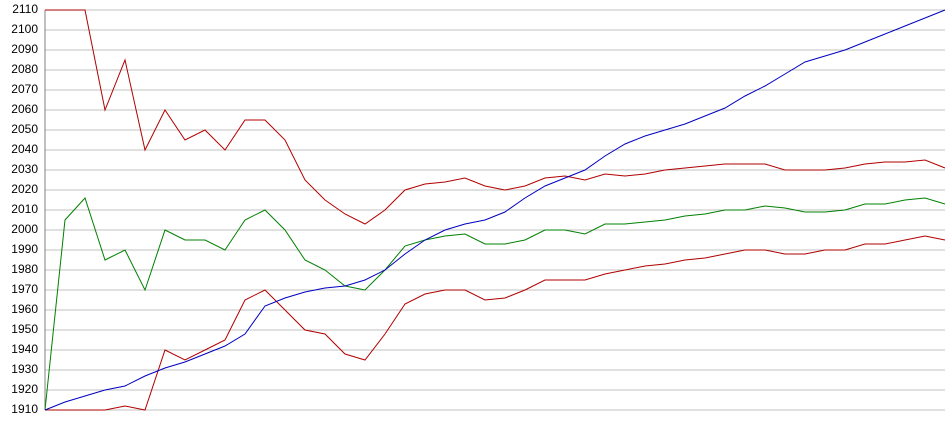  What do you see at coordinates (24, 209) in the screenshot?
I see `y-tick-label: 2010` at bounding box center [24, 209].